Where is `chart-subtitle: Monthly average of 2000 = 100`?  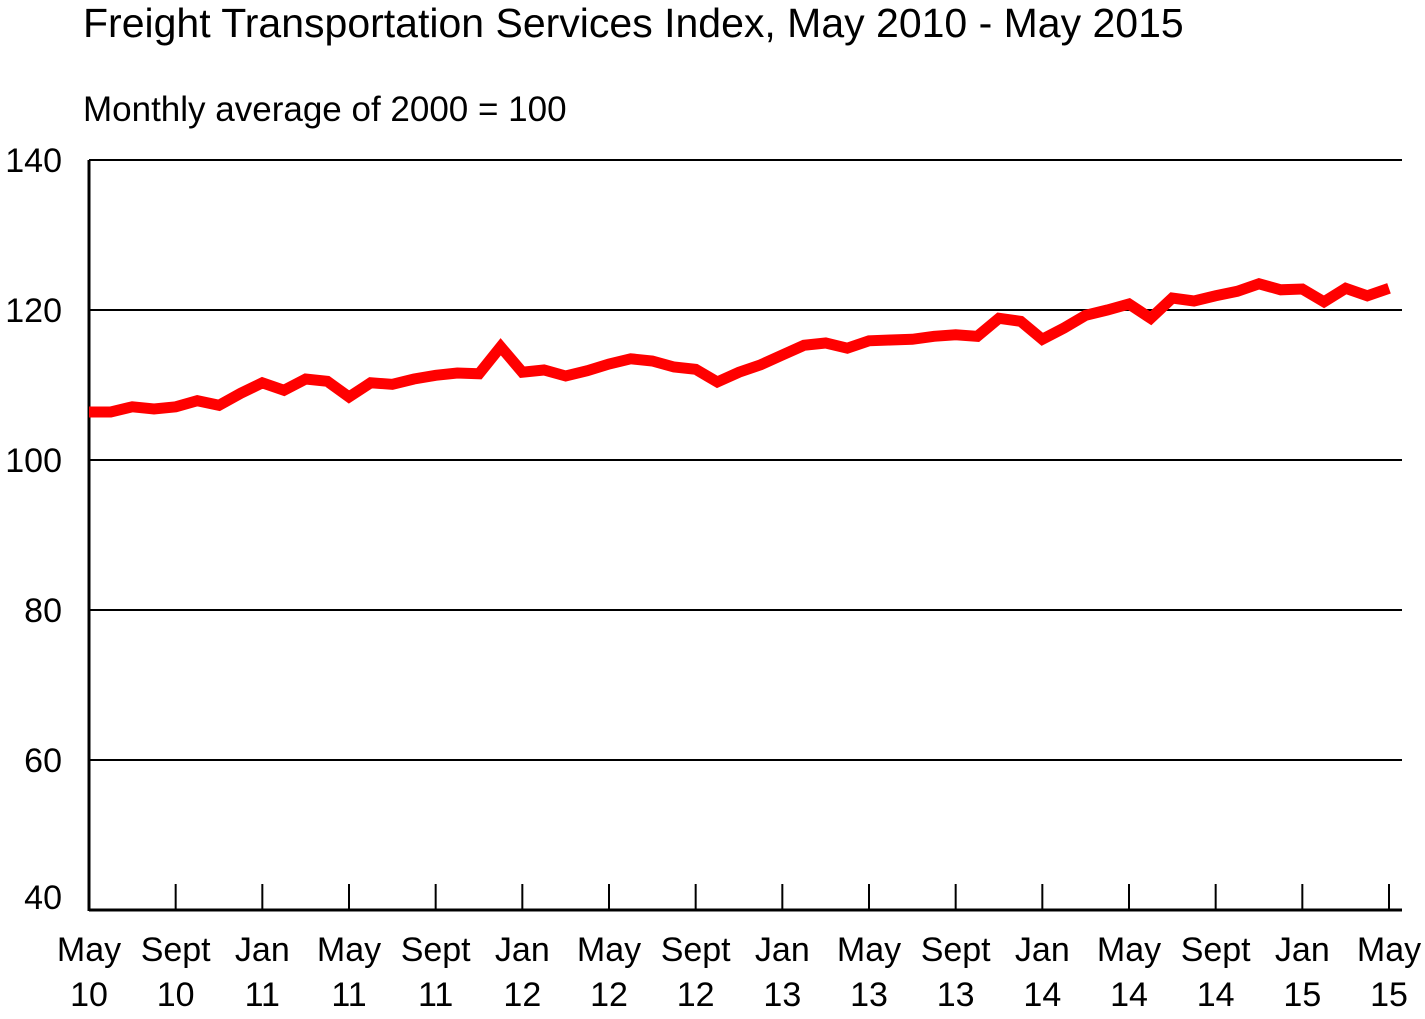
chart-subtitle: Monthly average of 2000 = 100 is located at coordinates (325, 109).